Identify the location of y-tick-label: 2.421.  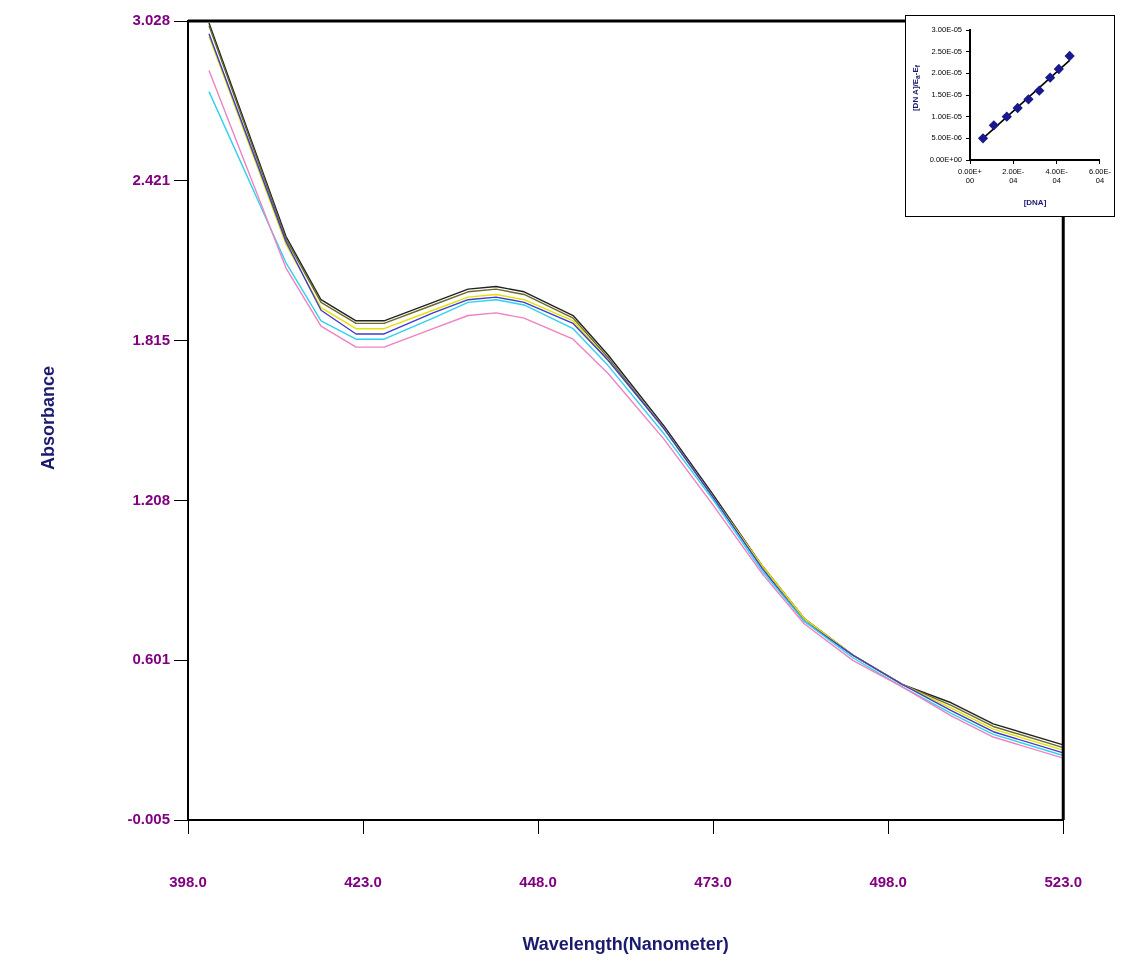
(151, 180).